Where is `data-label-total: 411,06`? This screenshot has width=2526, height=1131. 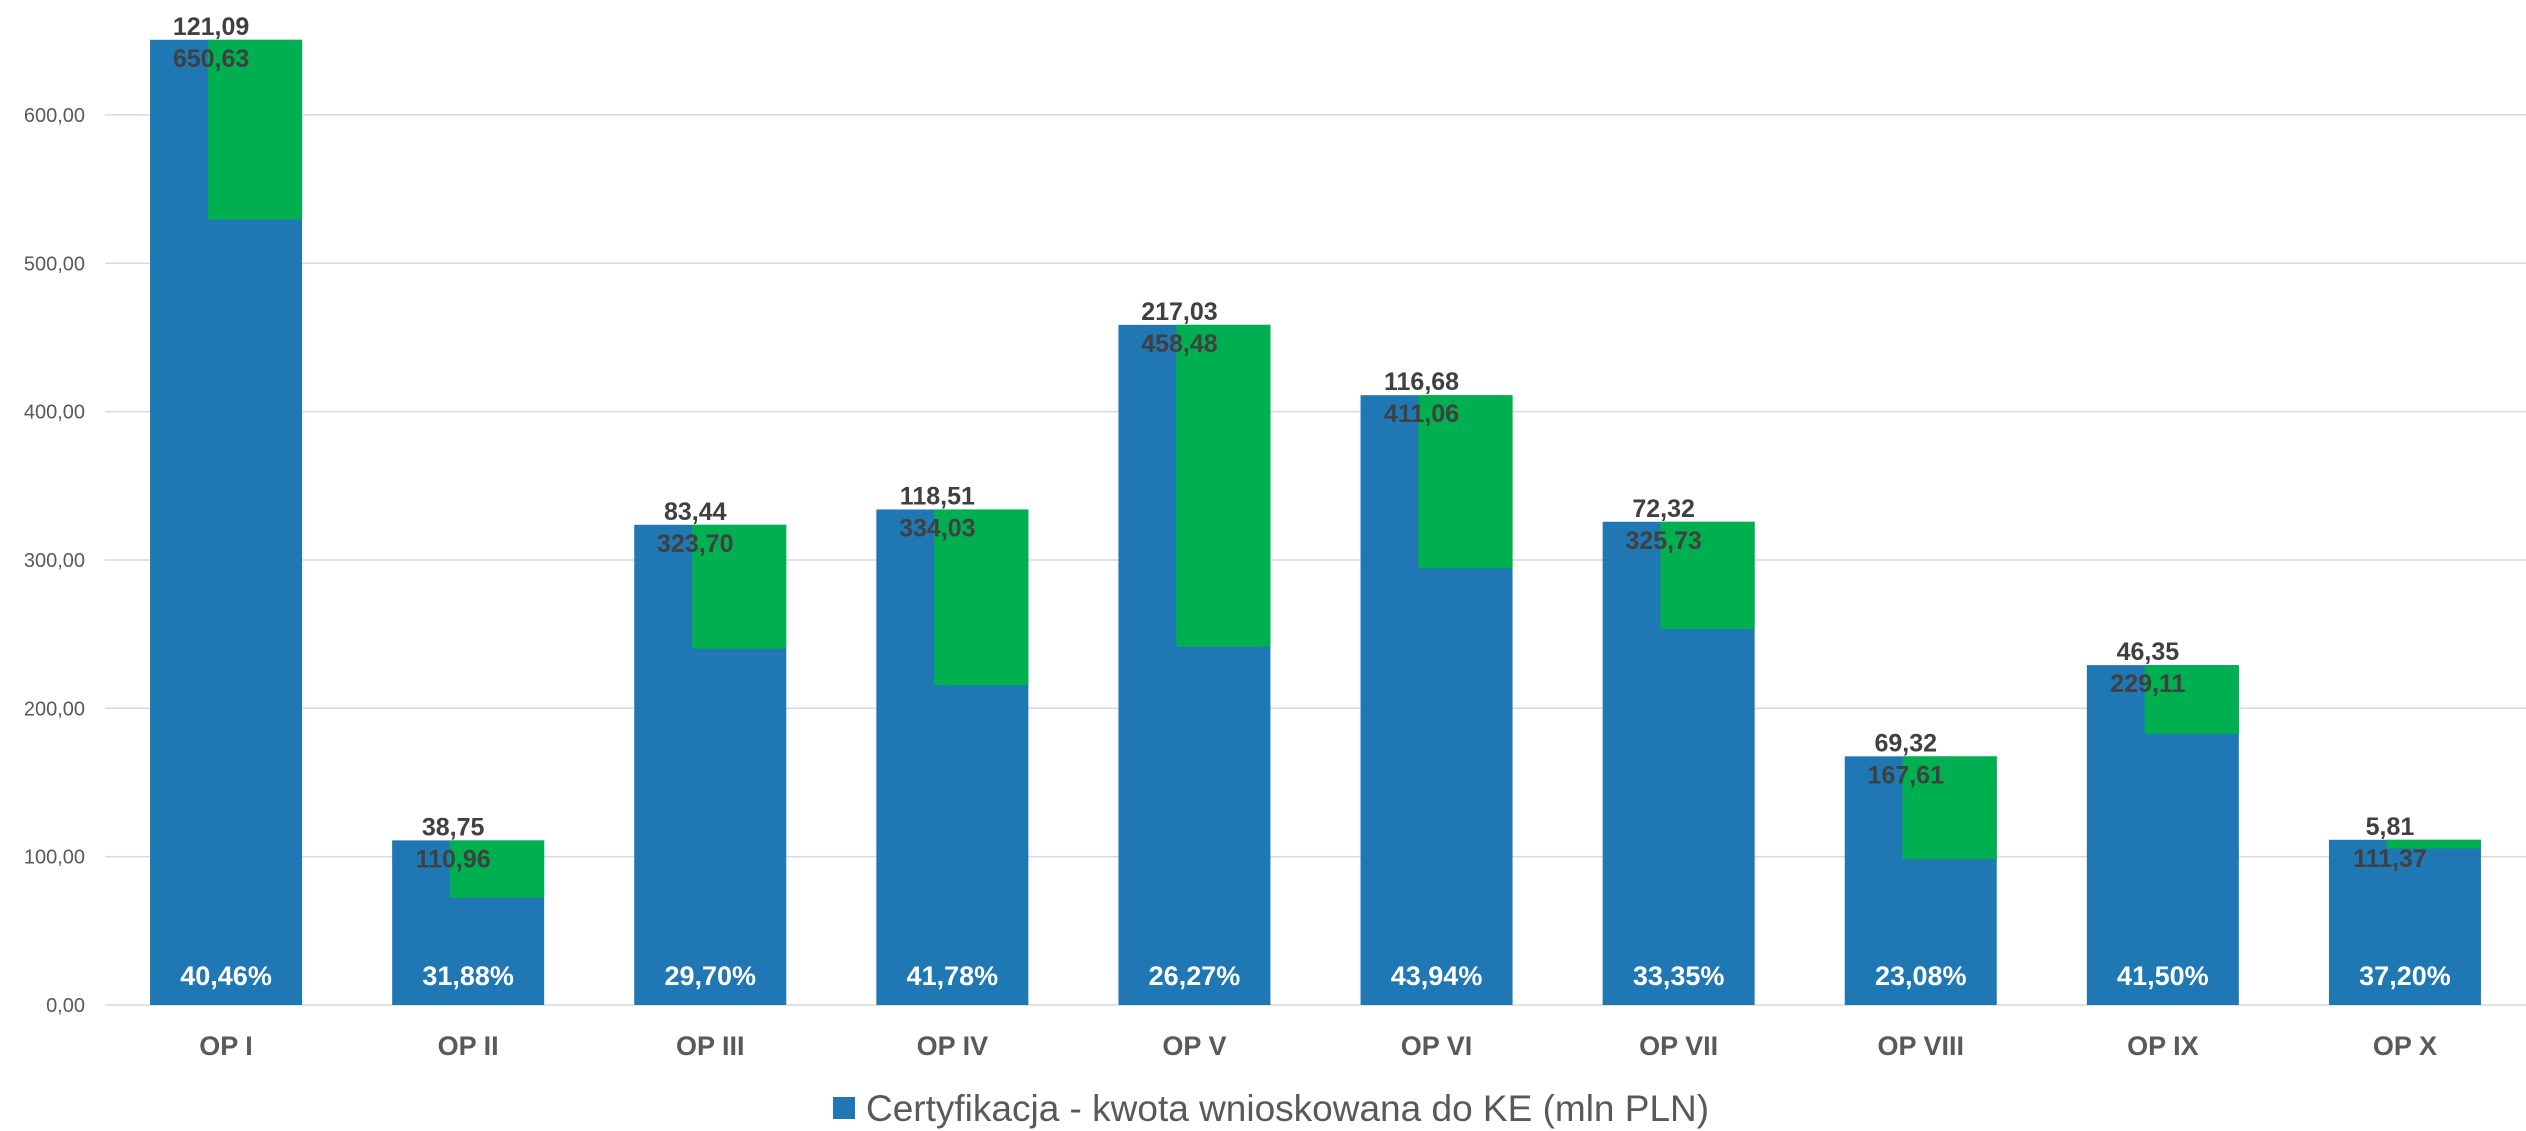
data-label-total: 411,06 is located at coordinates (1421, 414).